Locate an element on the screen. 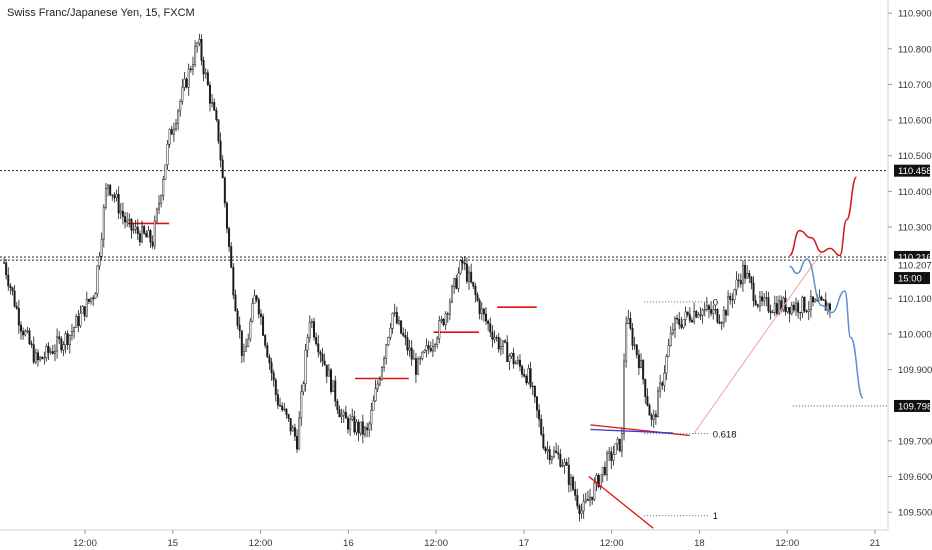  wedge-top-line is located at coordinates (640, 430).